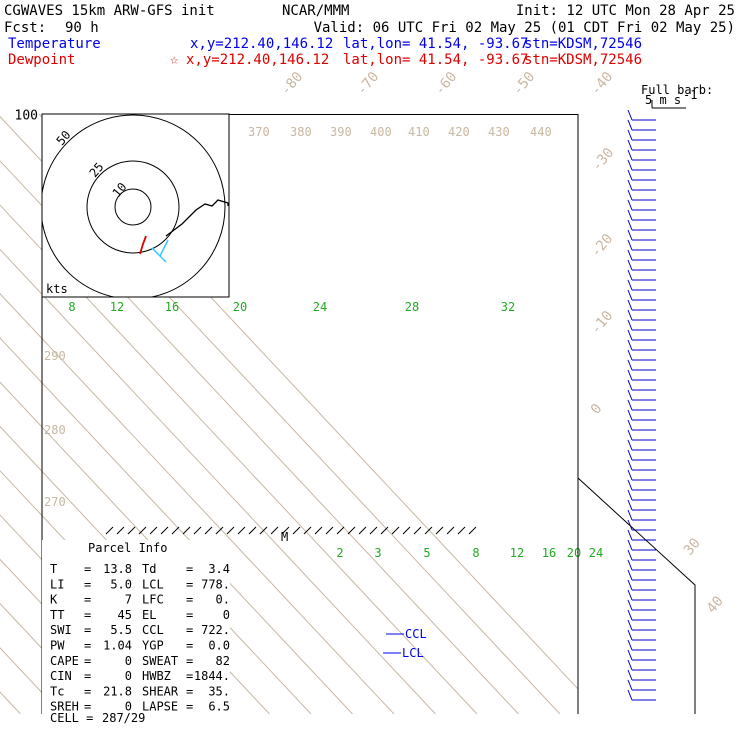 This screenshot has width=740, height=740. What do you see at coordinates (25, 28) in the screenshot?
I see `forecast-label: Fcst:` at bounding box center [25, 28].